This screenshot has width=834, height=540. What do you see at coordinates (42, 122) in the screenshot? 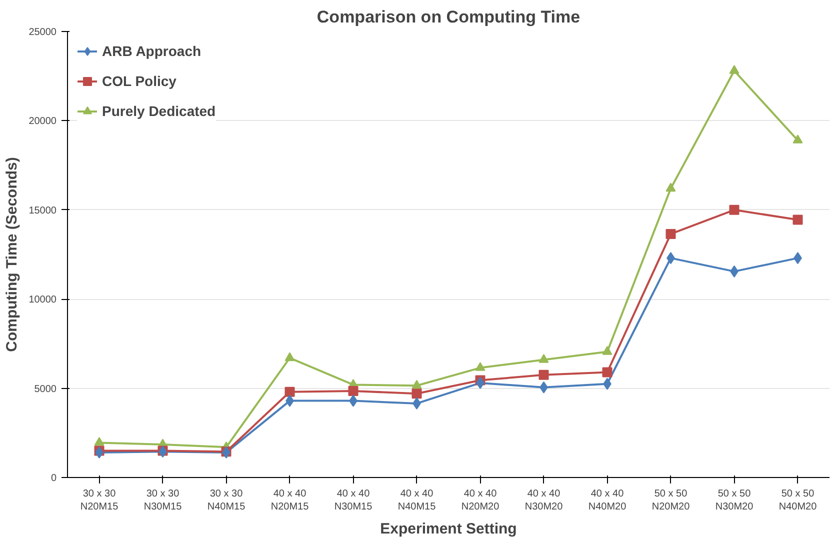
I see `y-tick-label: 20000` at bounding box center [42, 122].